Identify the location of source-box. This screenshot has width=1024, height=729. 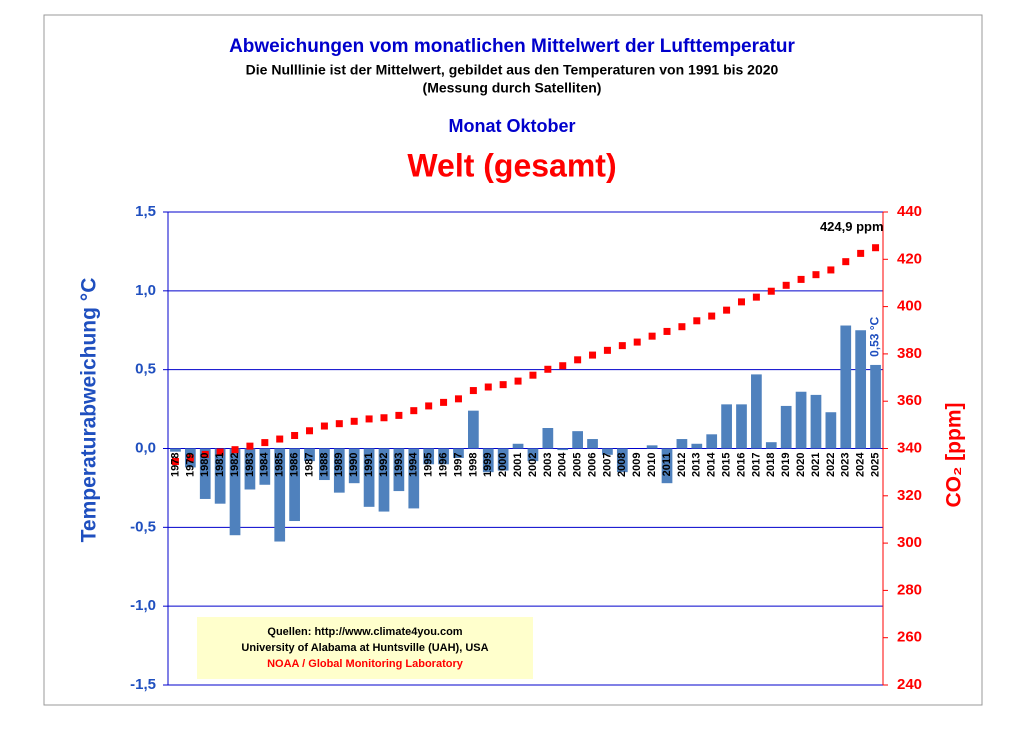
(365, 648).